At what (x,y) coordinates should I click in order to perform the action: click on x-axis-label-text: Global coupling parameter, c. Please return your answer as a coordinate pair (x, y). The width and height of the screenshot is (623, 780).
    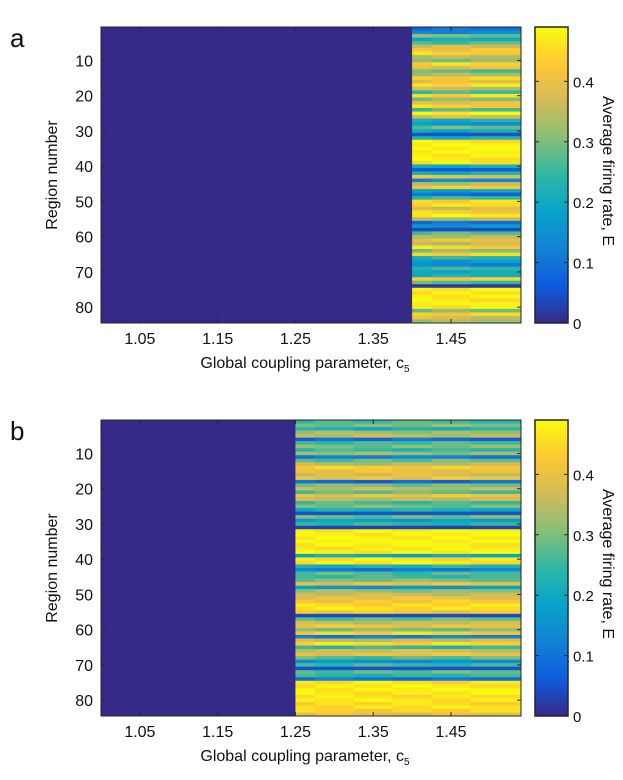
    Looking at the image, I should click on (302, 363).